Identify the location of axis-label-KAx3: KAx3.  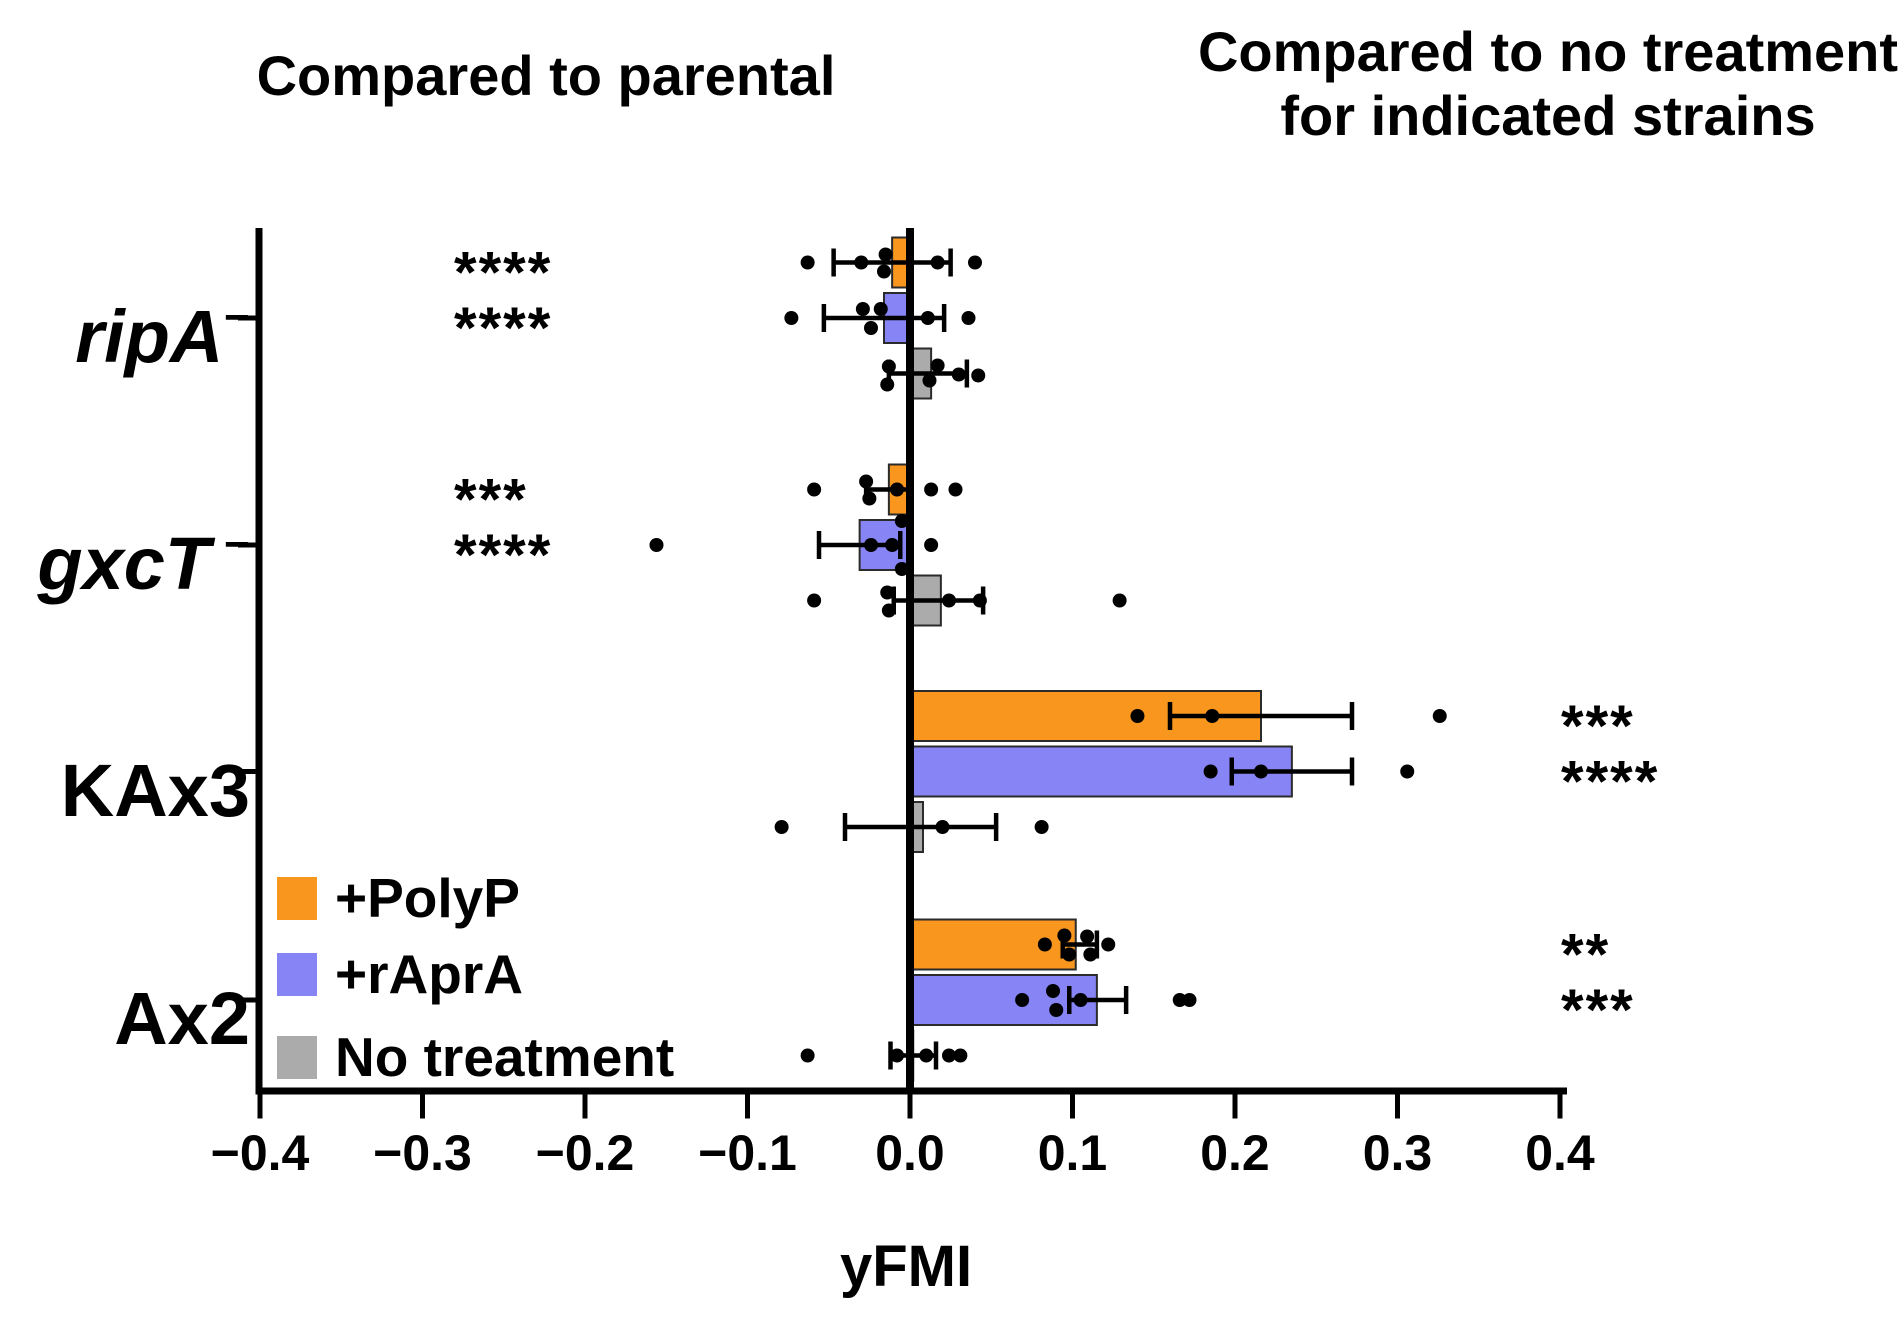
(125, 781).